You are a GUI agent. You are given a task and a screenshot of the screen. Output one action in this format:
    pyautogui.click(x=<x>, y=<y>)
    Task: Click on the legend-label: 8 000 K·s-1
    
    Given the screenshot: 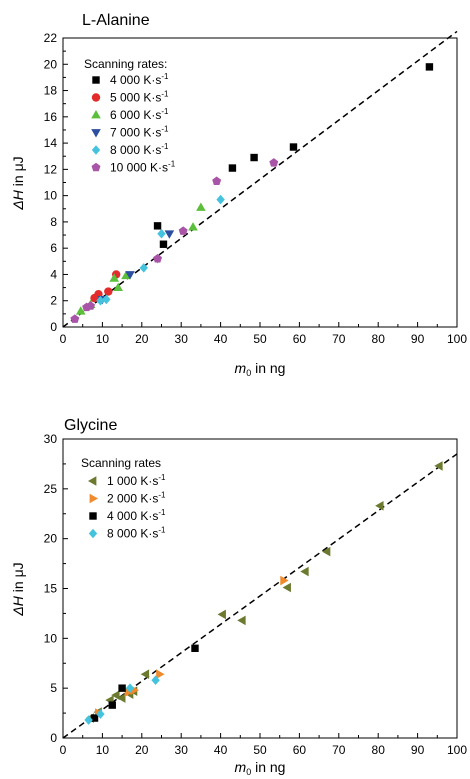 What is the action you would take?
    pyautogui.click(x=139, y=149)
    